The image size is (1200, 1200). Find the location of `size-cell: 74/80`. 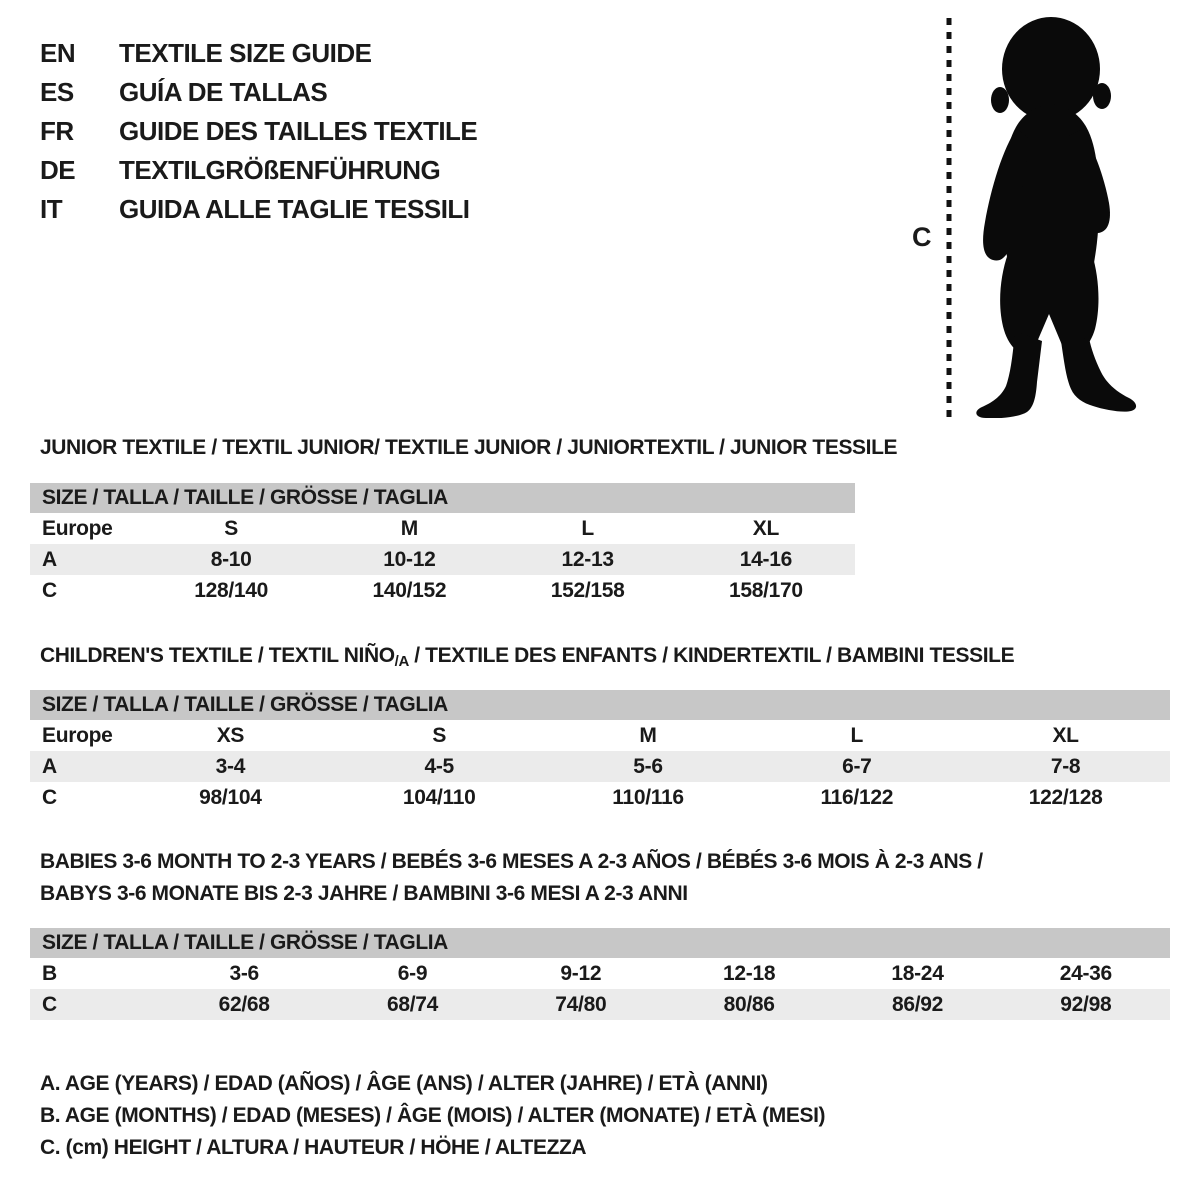

size-cell: 74/80 is located at coordinates (581, 1004).